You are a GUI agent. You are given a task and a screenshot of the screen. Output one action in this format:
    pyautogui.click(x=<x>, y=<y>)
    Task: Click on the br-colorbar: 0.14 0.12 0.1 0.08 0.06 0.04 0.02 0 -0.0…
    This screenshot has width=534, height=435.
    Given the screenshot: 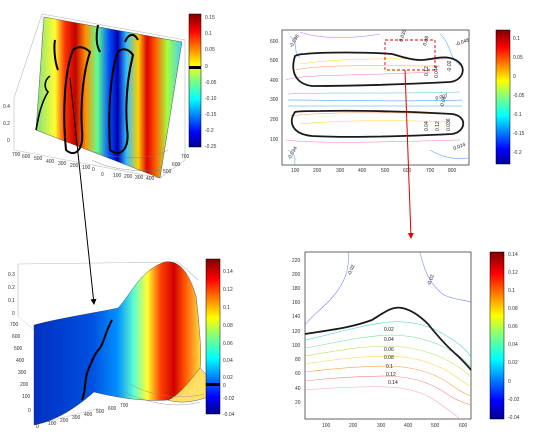 What is the action you would take?
    pyautogui.click(x=504, y=336)
    